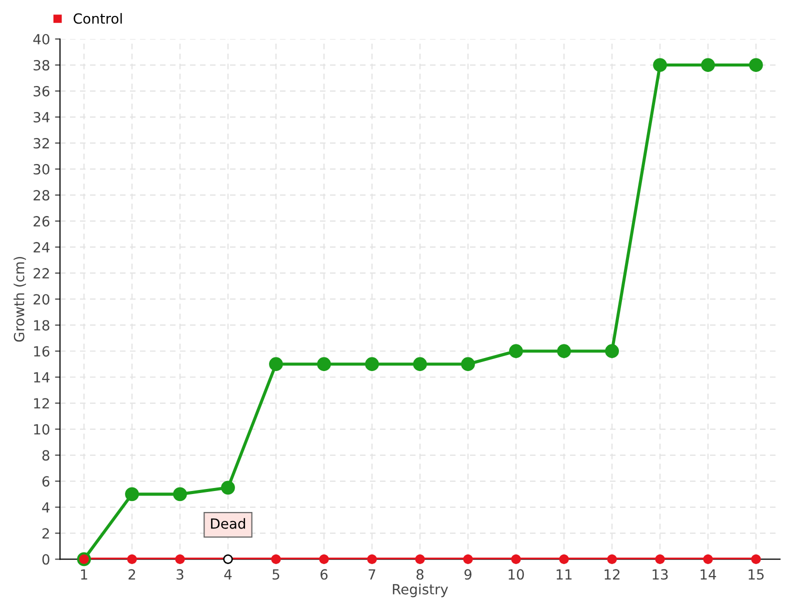 This screenshot has width=800, height=600. I want to click on y-tick-label: 12, so click(41, 403).